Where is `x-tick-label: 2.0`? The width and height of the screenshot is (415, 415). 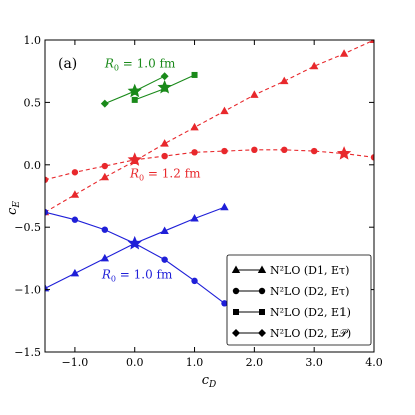 x-tick-label: 2.0 is located at coordinates (255, 362).